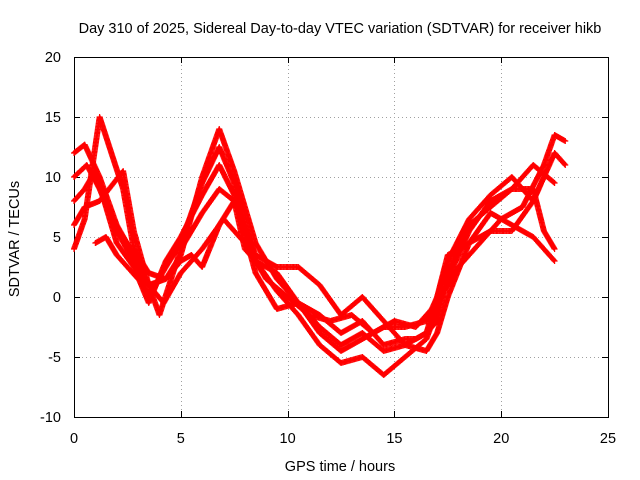 This screenshot has width=640, height=480. Describe the element at coordinates (340, 467) in the screenshot. I see `x-axis-label: GPS time / hours` at that location.